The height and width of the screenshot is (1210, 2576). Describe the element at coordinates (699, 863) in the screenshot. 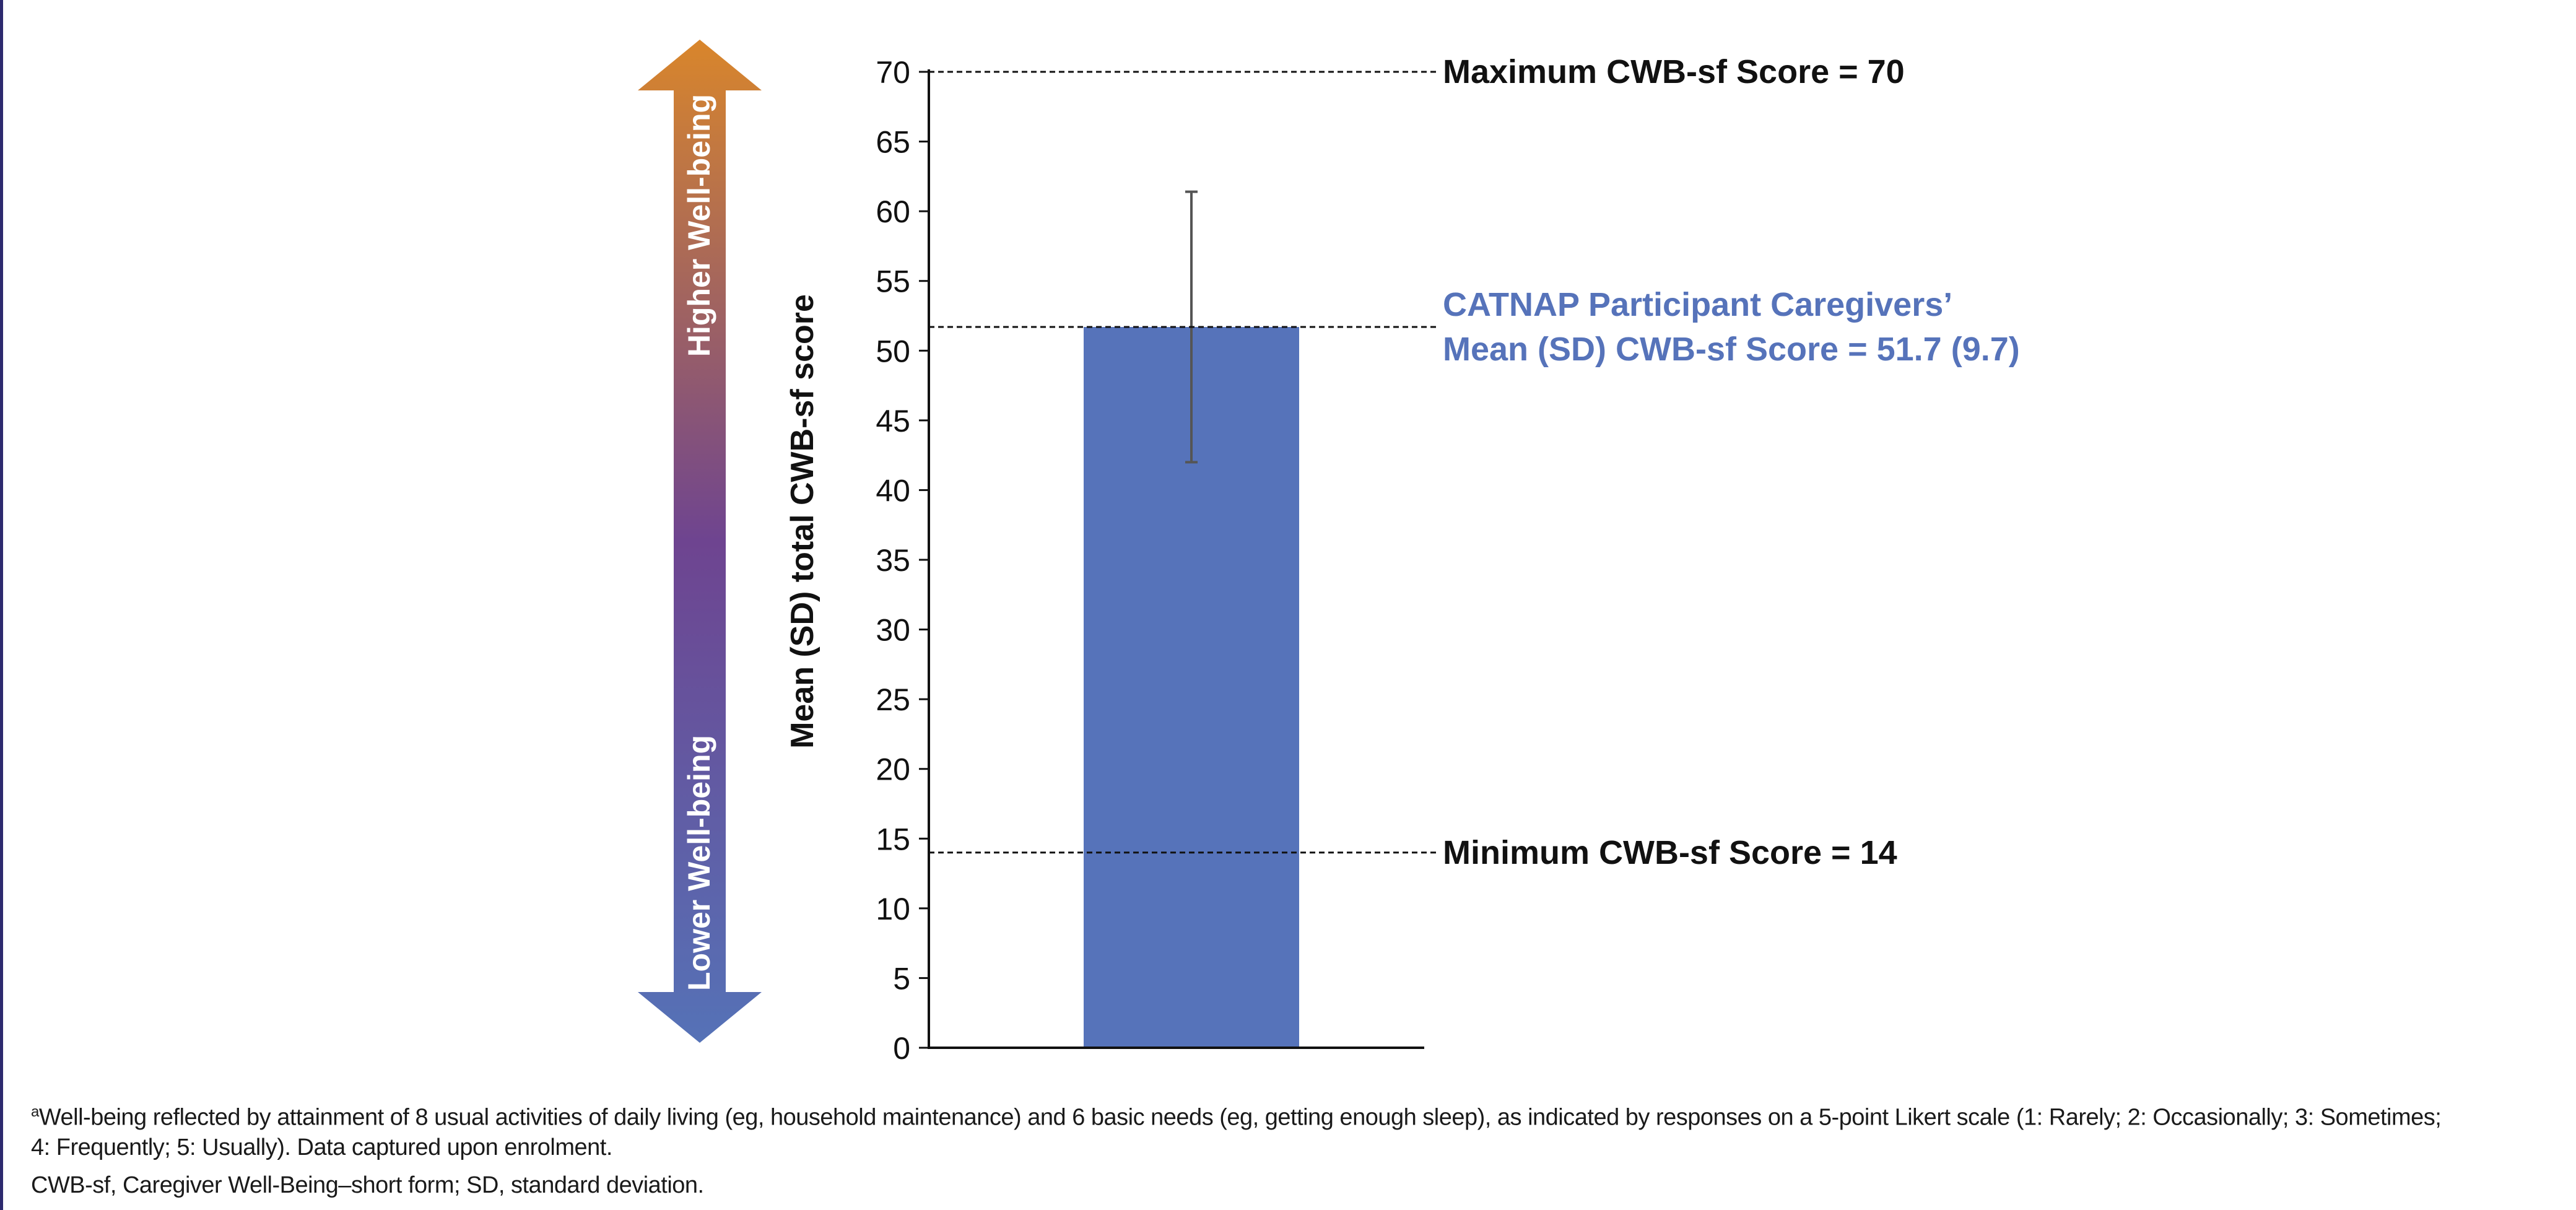

I see `lower-wellbeing-label: Lower Well-being` at that location.